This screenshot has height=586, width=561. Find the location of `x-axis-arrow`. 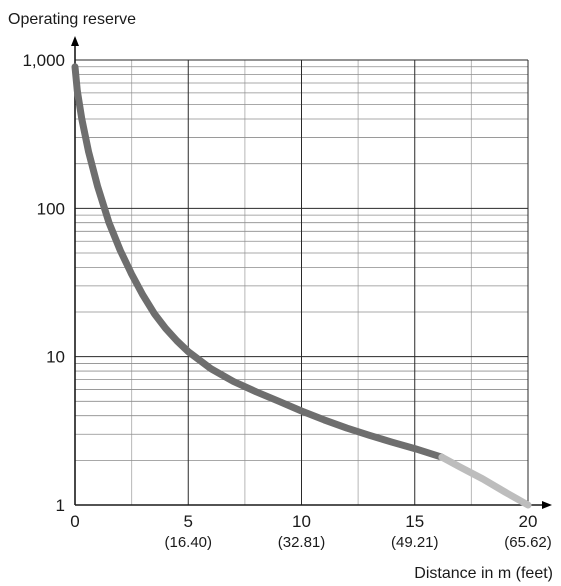

x-axis-arrow is located at coordinates (547, 505).